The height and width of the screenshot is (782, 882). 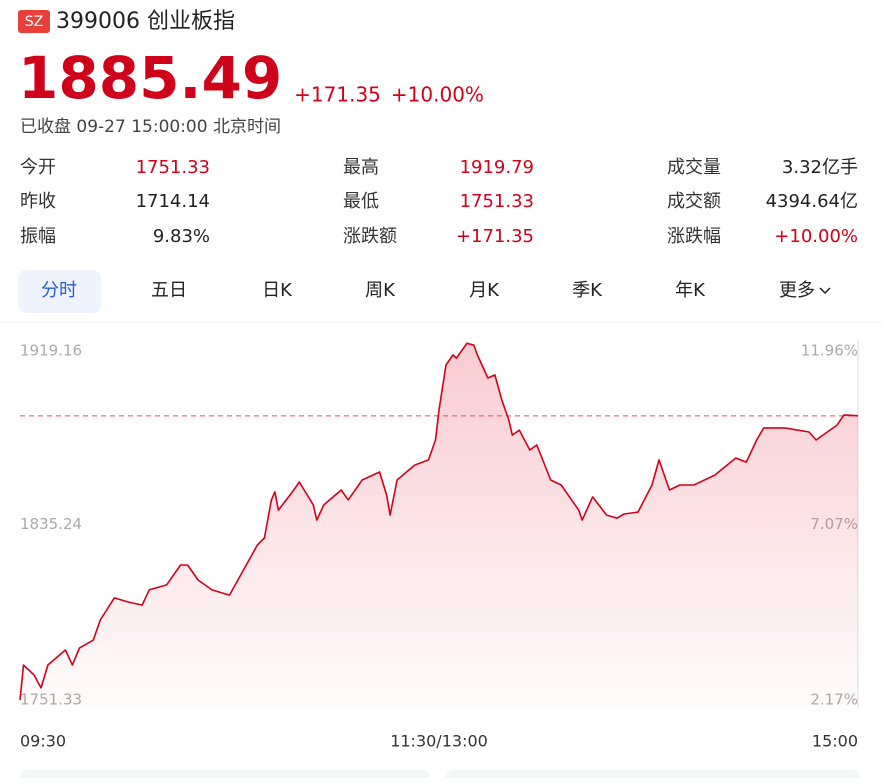 What do you see at coordinates (51, 351) in the screenshot?
I see `y-tick-label: 1919.16` at bounding box center [51, 351].